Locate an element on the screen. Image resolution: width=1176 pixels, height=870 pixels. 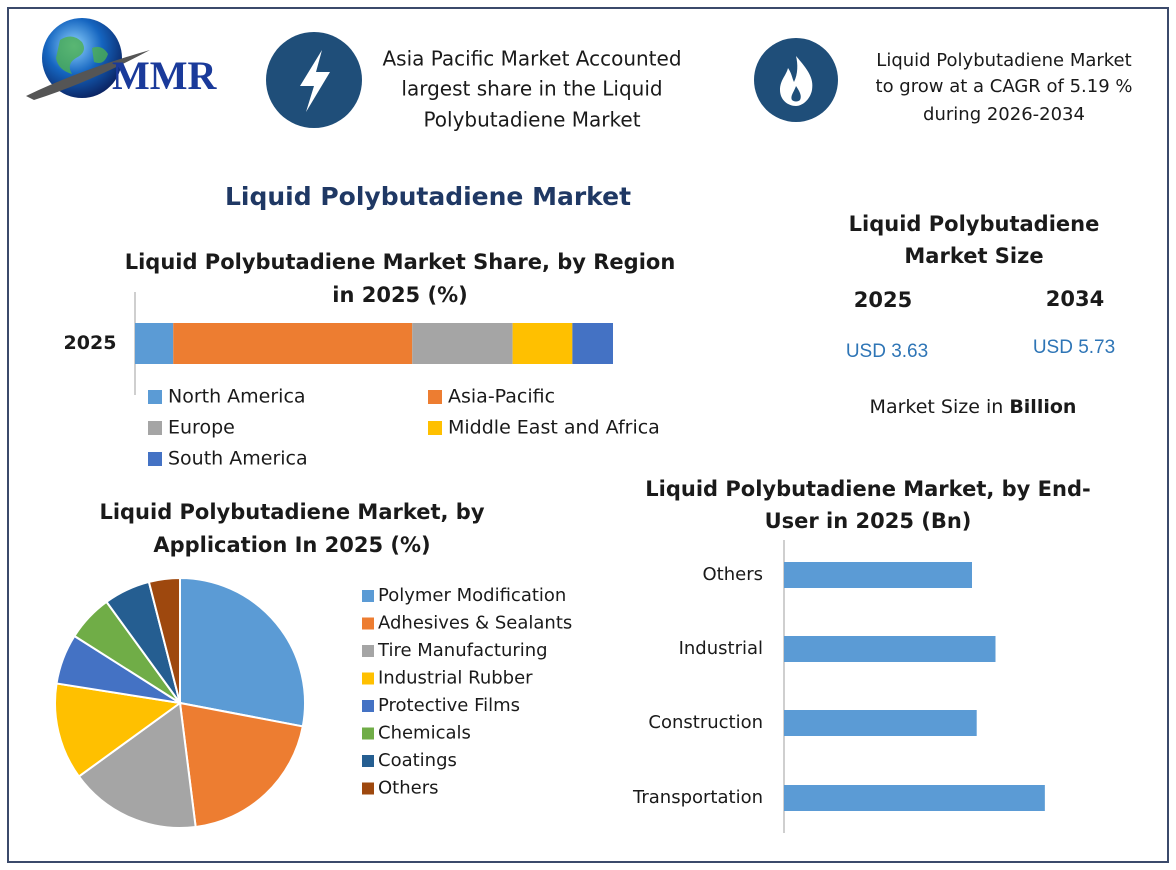
category-label: Transportation is located at coordinates (697, 797).